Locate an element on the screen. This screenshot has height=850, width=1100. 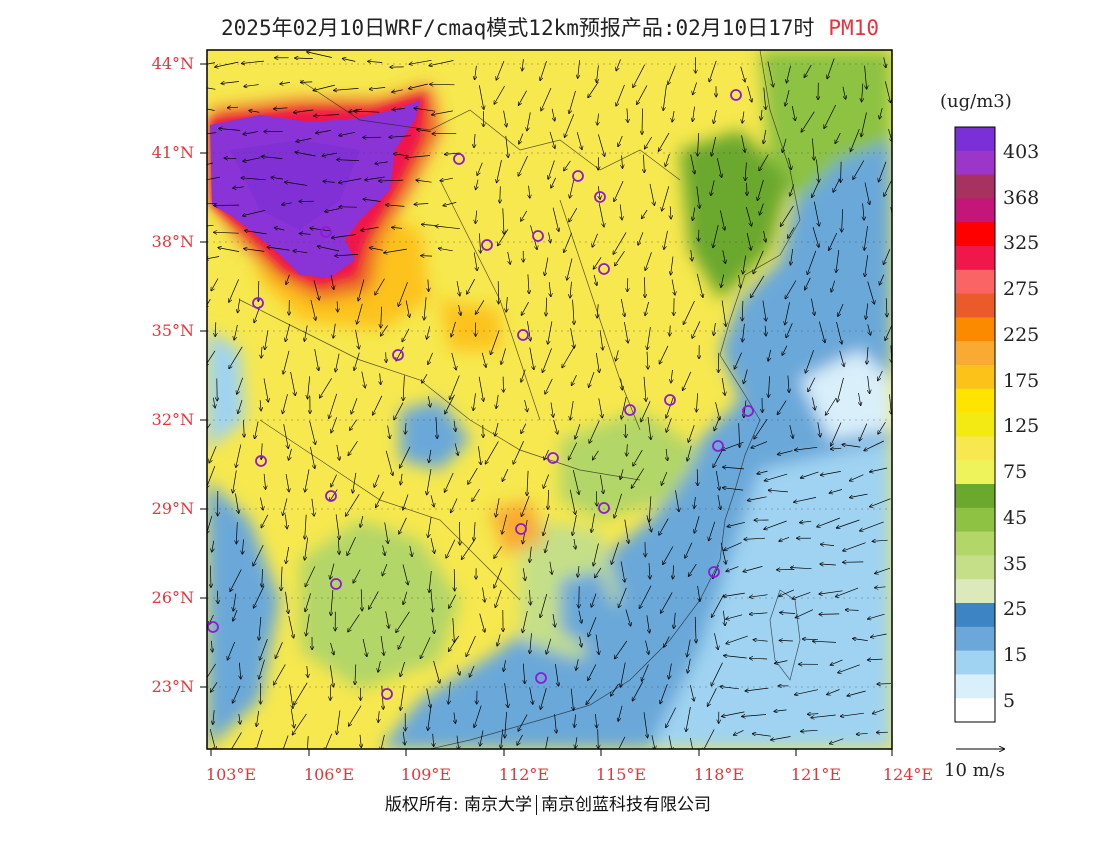
lat-label: 23°N is located at coordinates (172, 686).